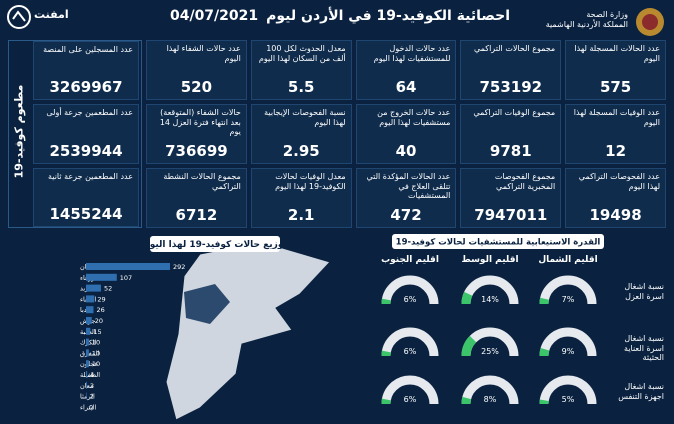 This screenshot has height=424, width=674. What do you see at coordinates (587, 20) in the screenshot?
I see `ministry: وزارة الصحة المملكة الأردنية الهاشمية` at bounding box center [587, 20].